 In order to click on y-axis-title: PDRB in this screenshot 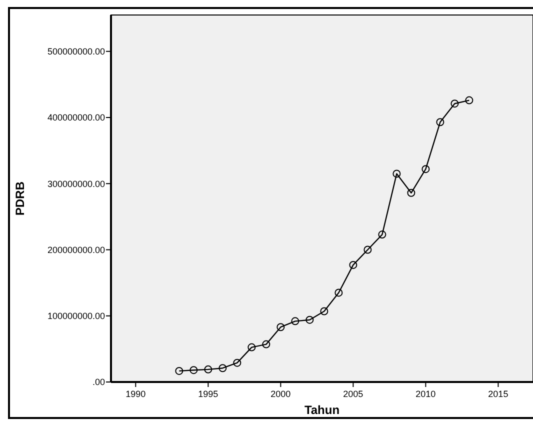, I will do `click(20, 198)`.